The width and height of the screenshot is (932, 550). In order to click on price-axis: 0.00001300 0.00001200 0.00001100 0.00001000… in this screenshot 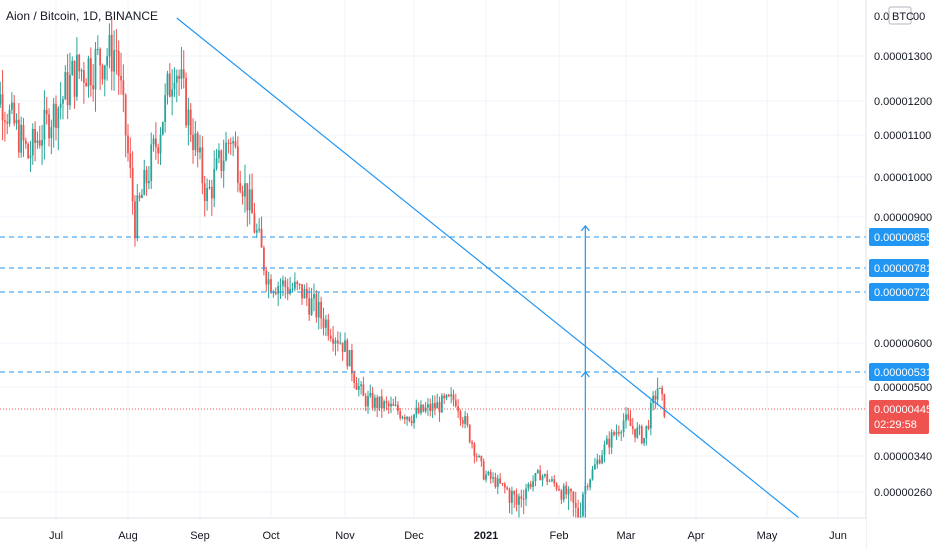, I will do `click(898, 275)`.